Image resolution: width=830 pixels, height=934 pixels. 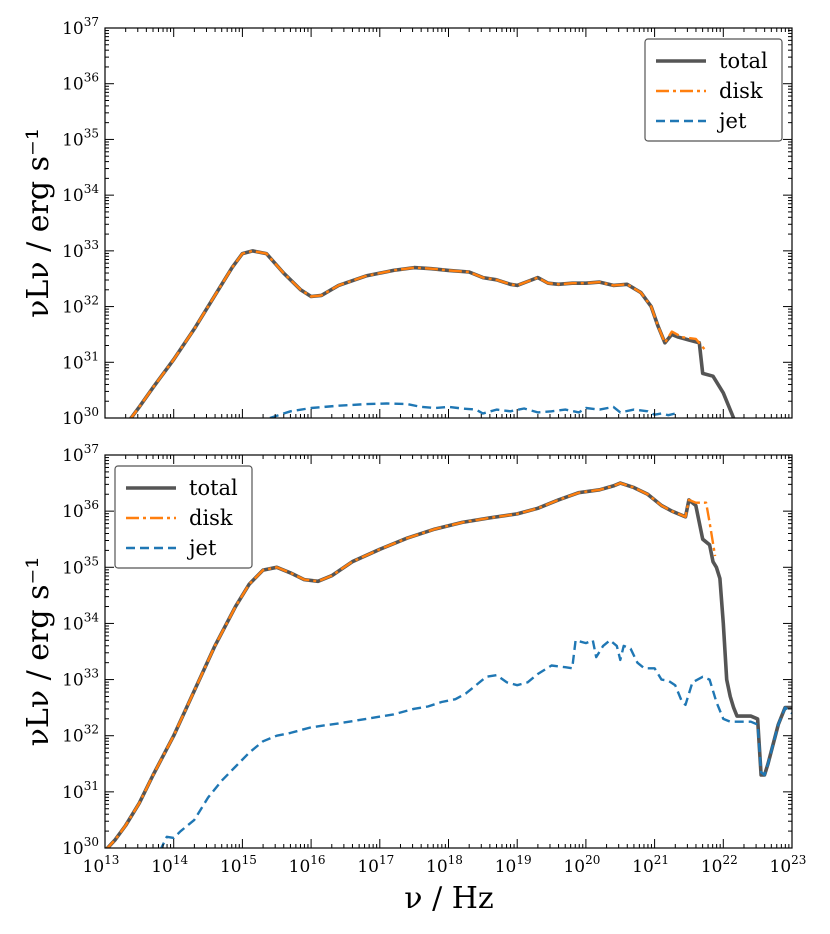 I want to click on x-tick-label: 1022, so click(x=719, y=865).